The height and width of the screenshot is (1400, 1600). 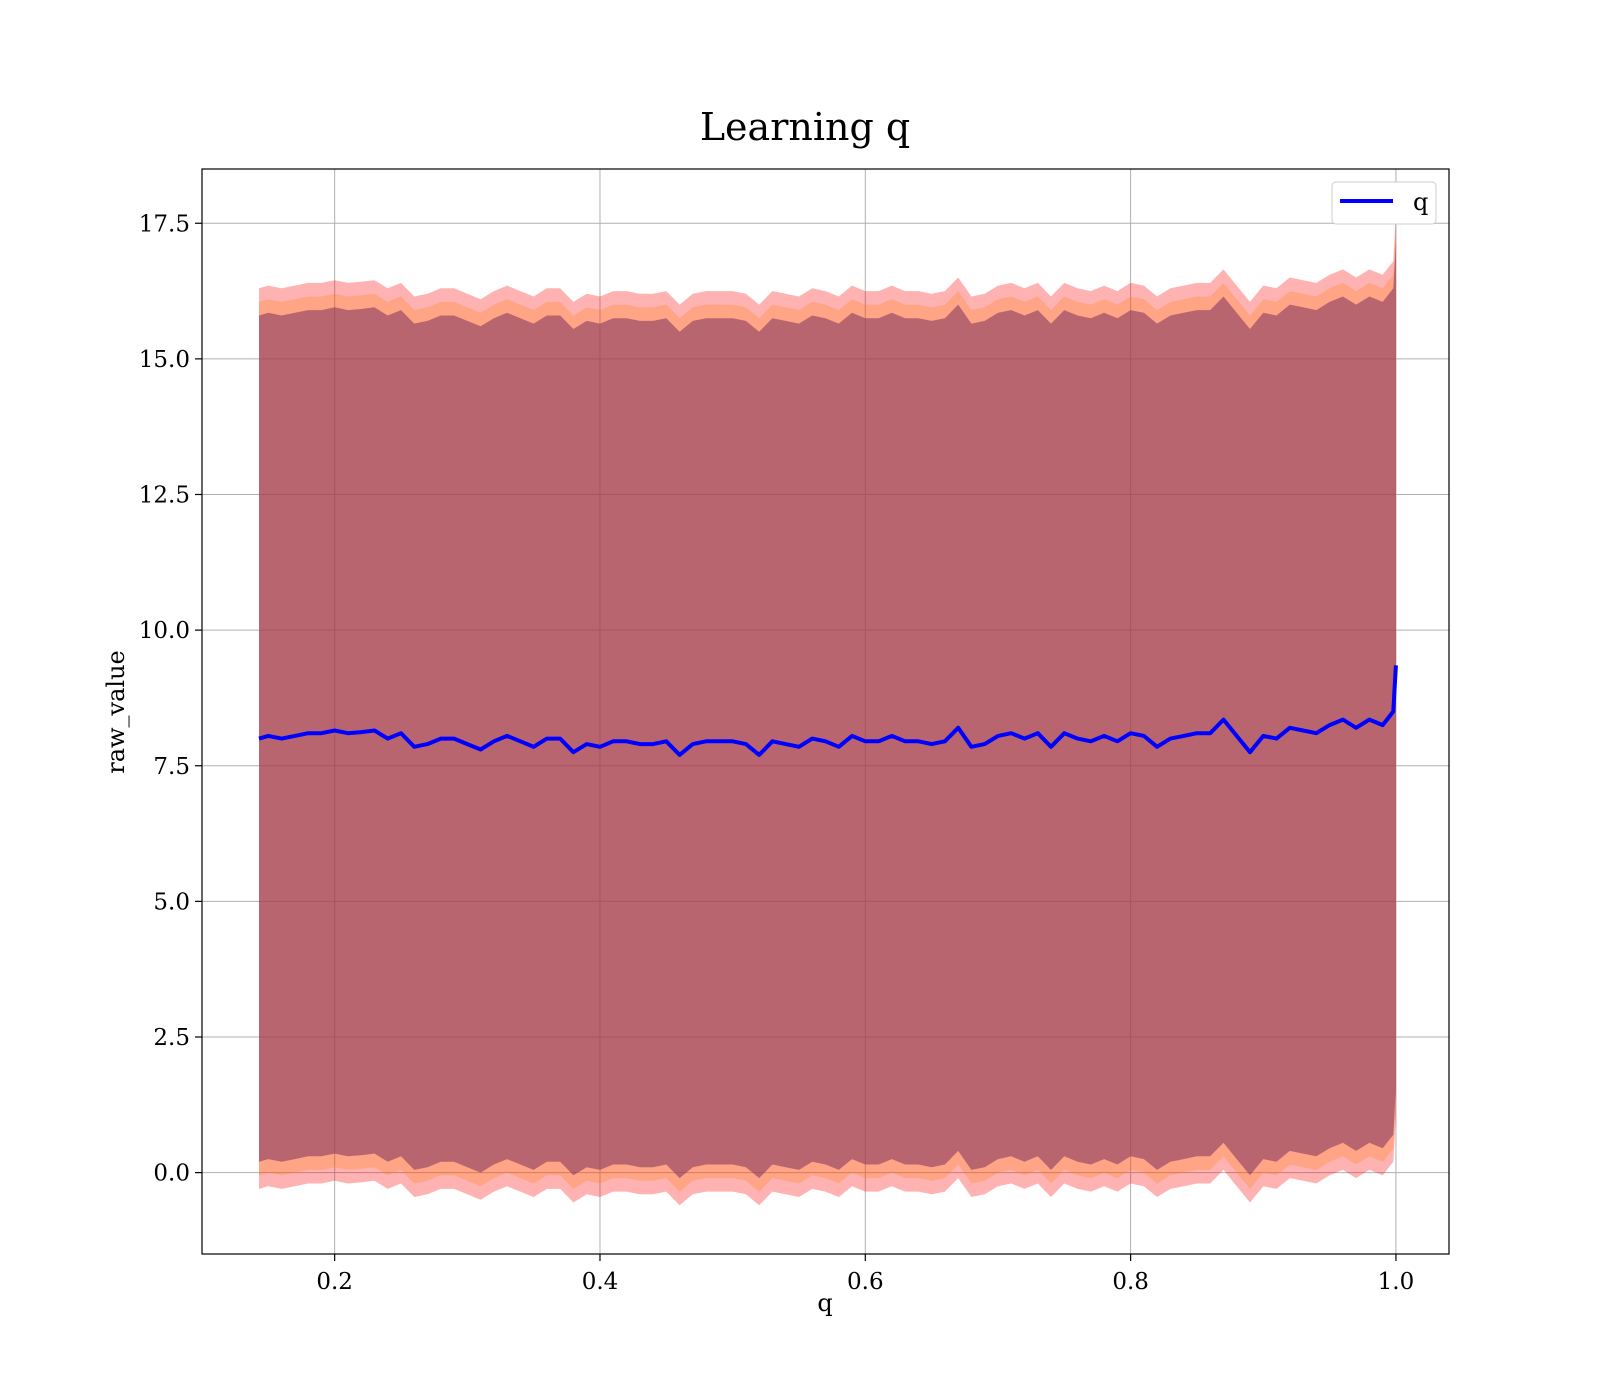 What do you see at coordinates (116, 712) in the screenshot?
I see `y-axis-label: raw_value` at bounding box center [116, 712].